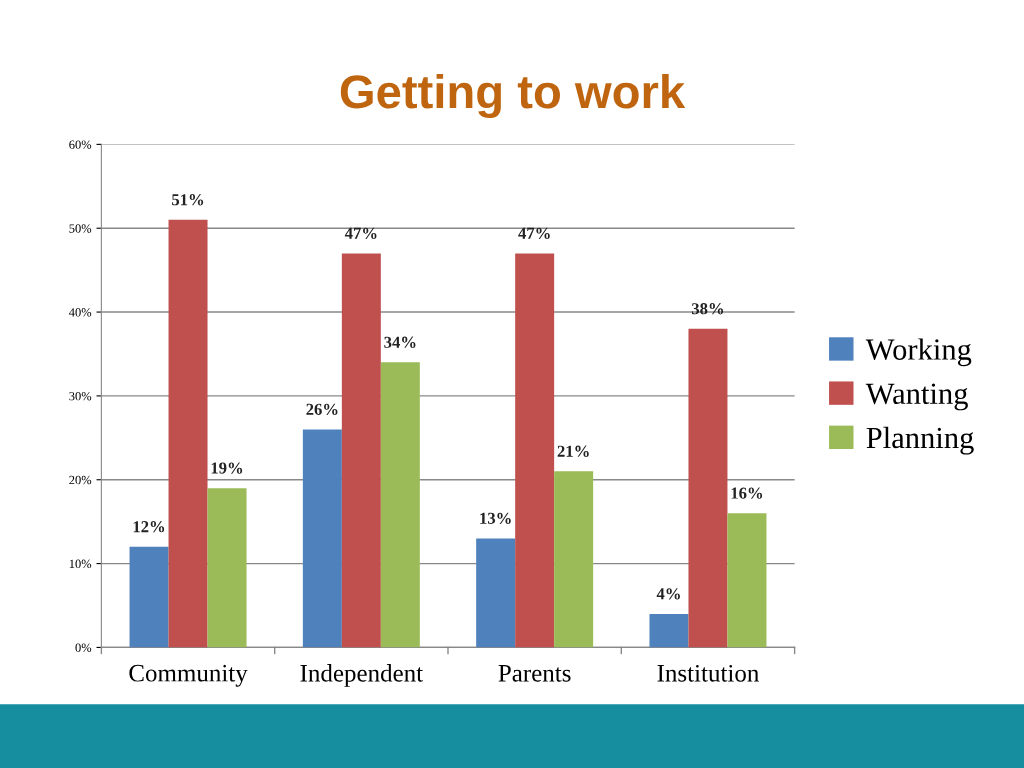 Image resolution: width=1024 pixels, height=768 pixels. What do you see at coordinates (80, 396) in the screenshot?
I see `y-tick-label: 30%` at bounding box center [80, 396].